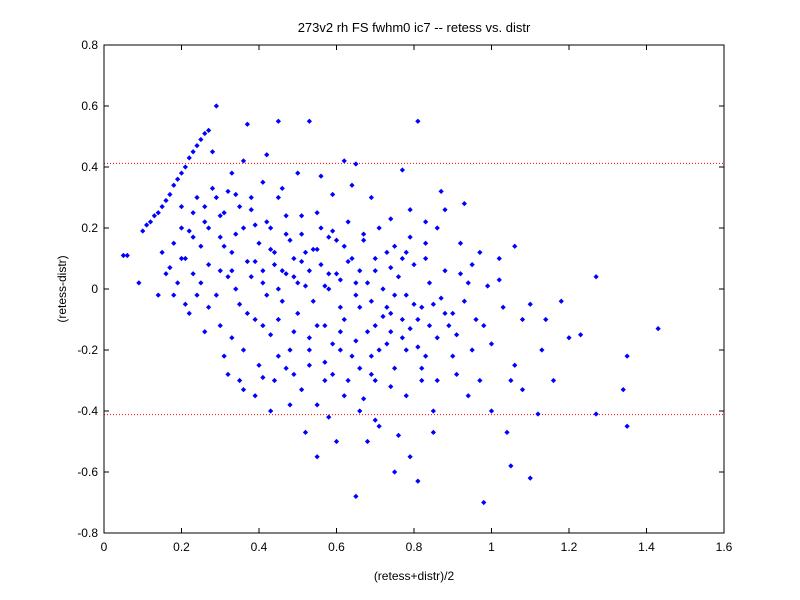 This screenshot has width=800, height=600. What do you see at coordinates (724, 547) in the screenshot?
I see `x-tick-label: 1.6` at bounding box center [724, 547].